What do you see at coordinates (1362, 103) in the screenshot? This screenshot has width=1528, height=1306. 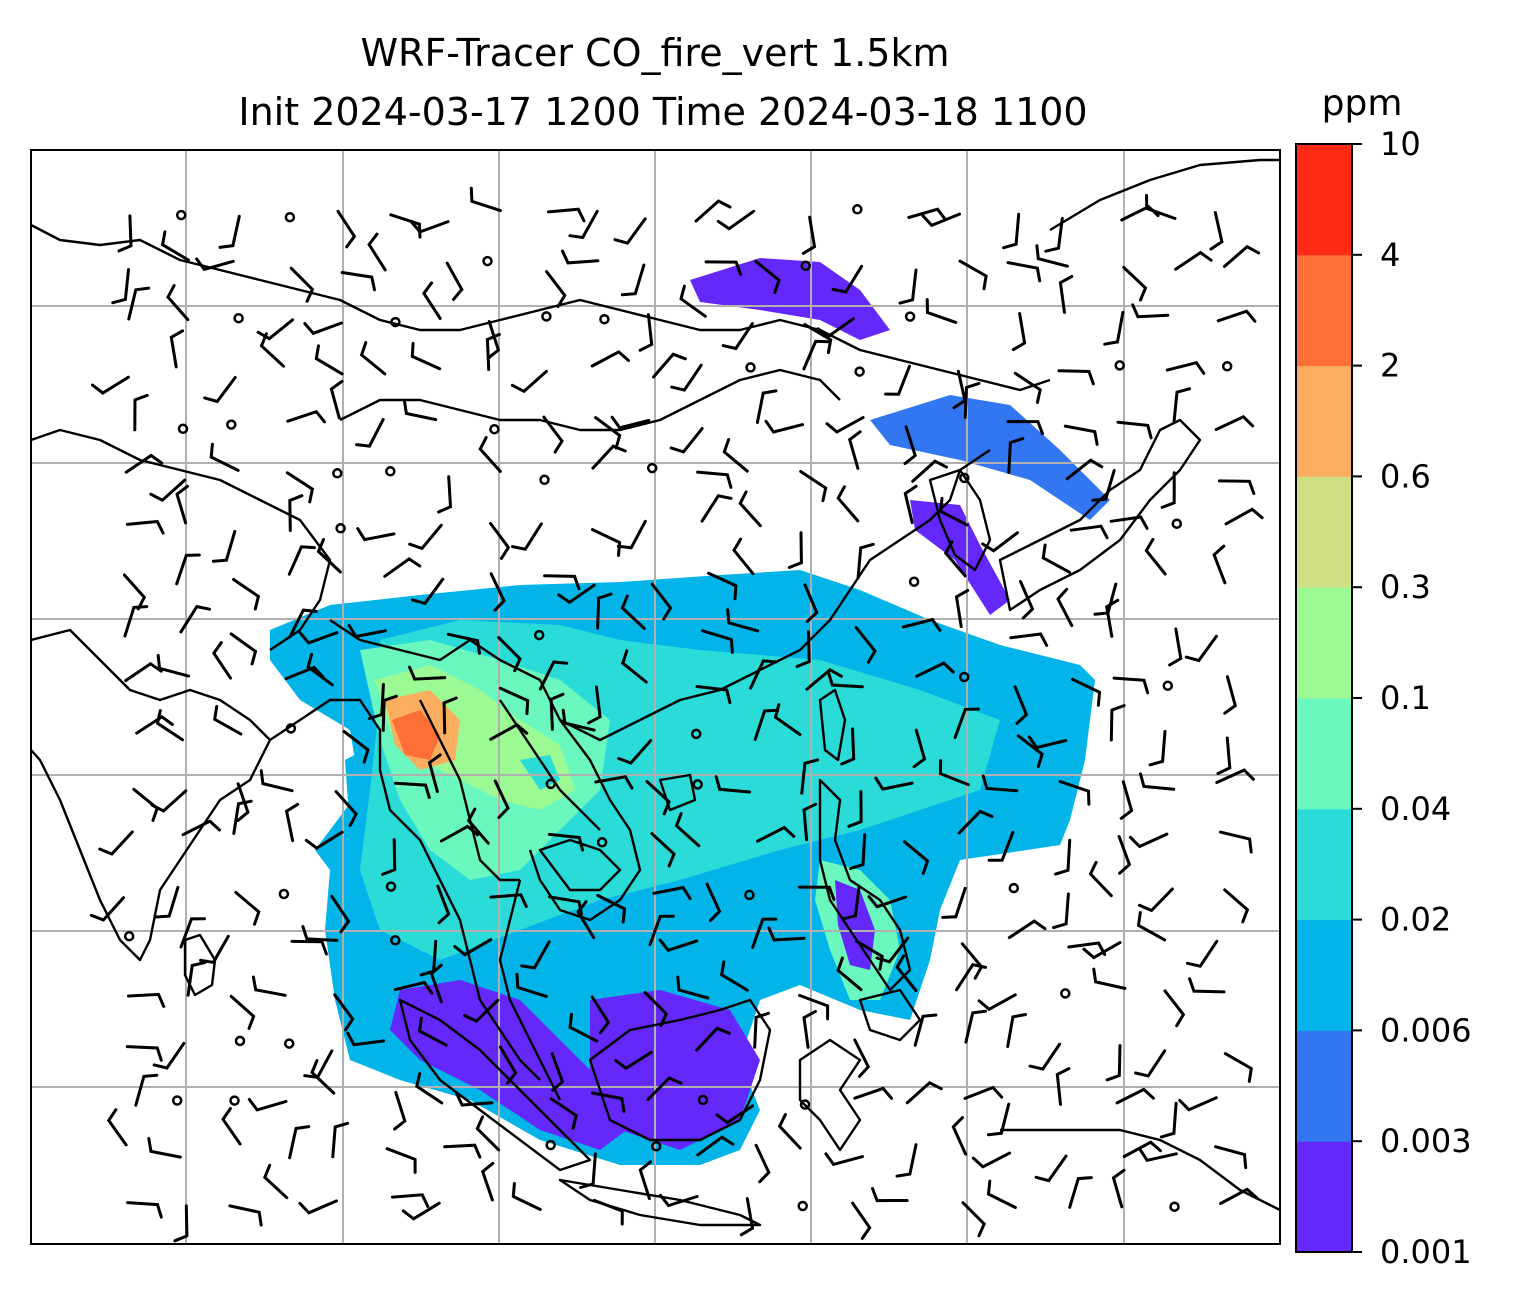 I see `colorbar-unit: ppm` at bounding box center [1362, 103].